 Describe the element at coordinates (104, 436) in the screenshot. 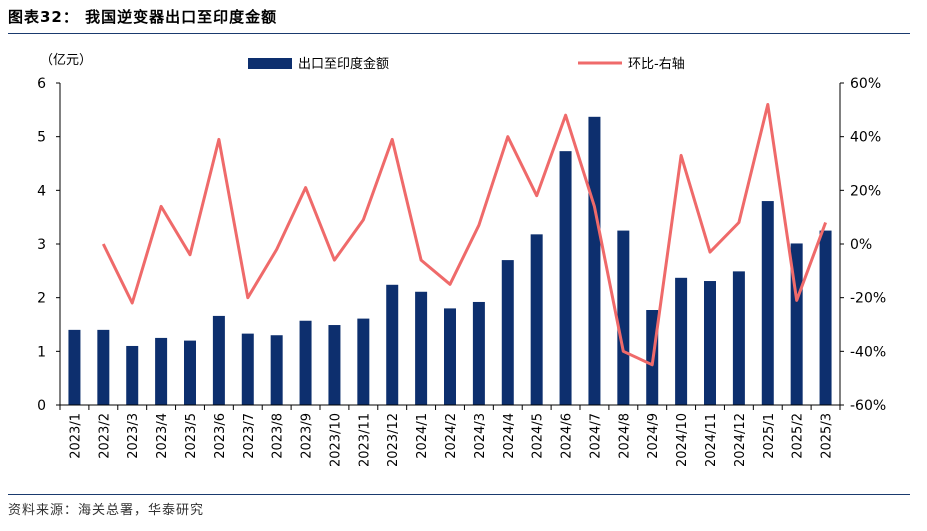

I see `x-tick-label: 2023/2` at that location.